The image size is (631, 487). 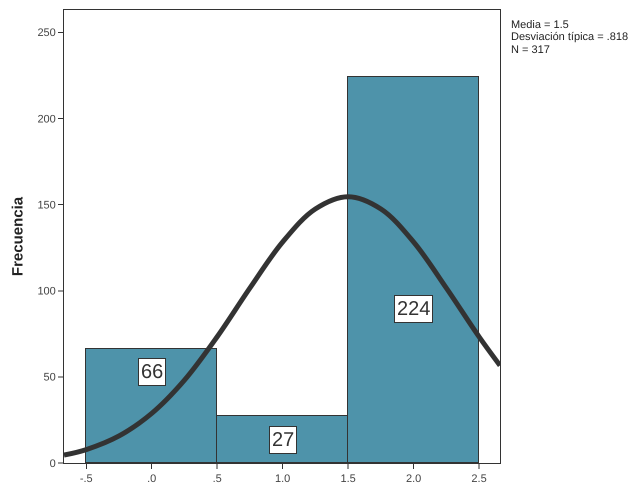 What do you see at coordinates (283, 440) in the screenshot?
I see `data-label: 27` at bounding box center [283, 440].